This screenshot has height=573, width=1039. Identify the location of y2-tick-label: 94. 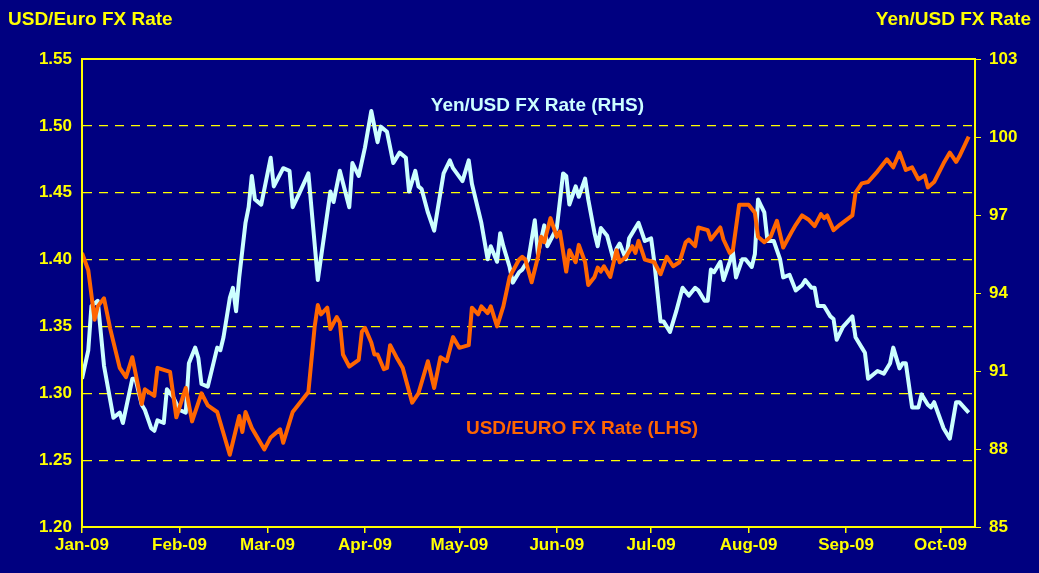
(999, 292).